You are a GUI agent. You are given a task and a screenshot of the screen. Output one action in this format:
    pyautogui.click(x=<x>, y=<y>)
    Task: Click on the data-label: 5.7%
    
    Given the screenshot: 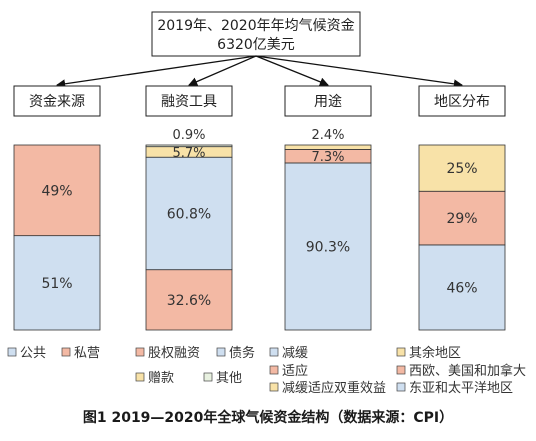 What is the action you would take?
    pyautogui.click(x=188, y=153)
    